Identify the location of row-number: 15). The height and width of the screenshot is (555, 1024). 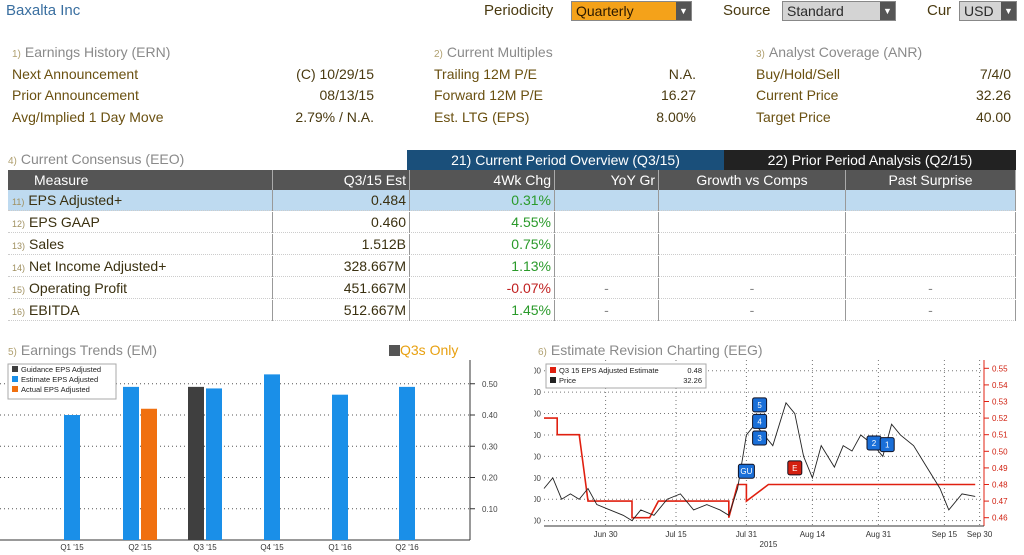
(19, 290).